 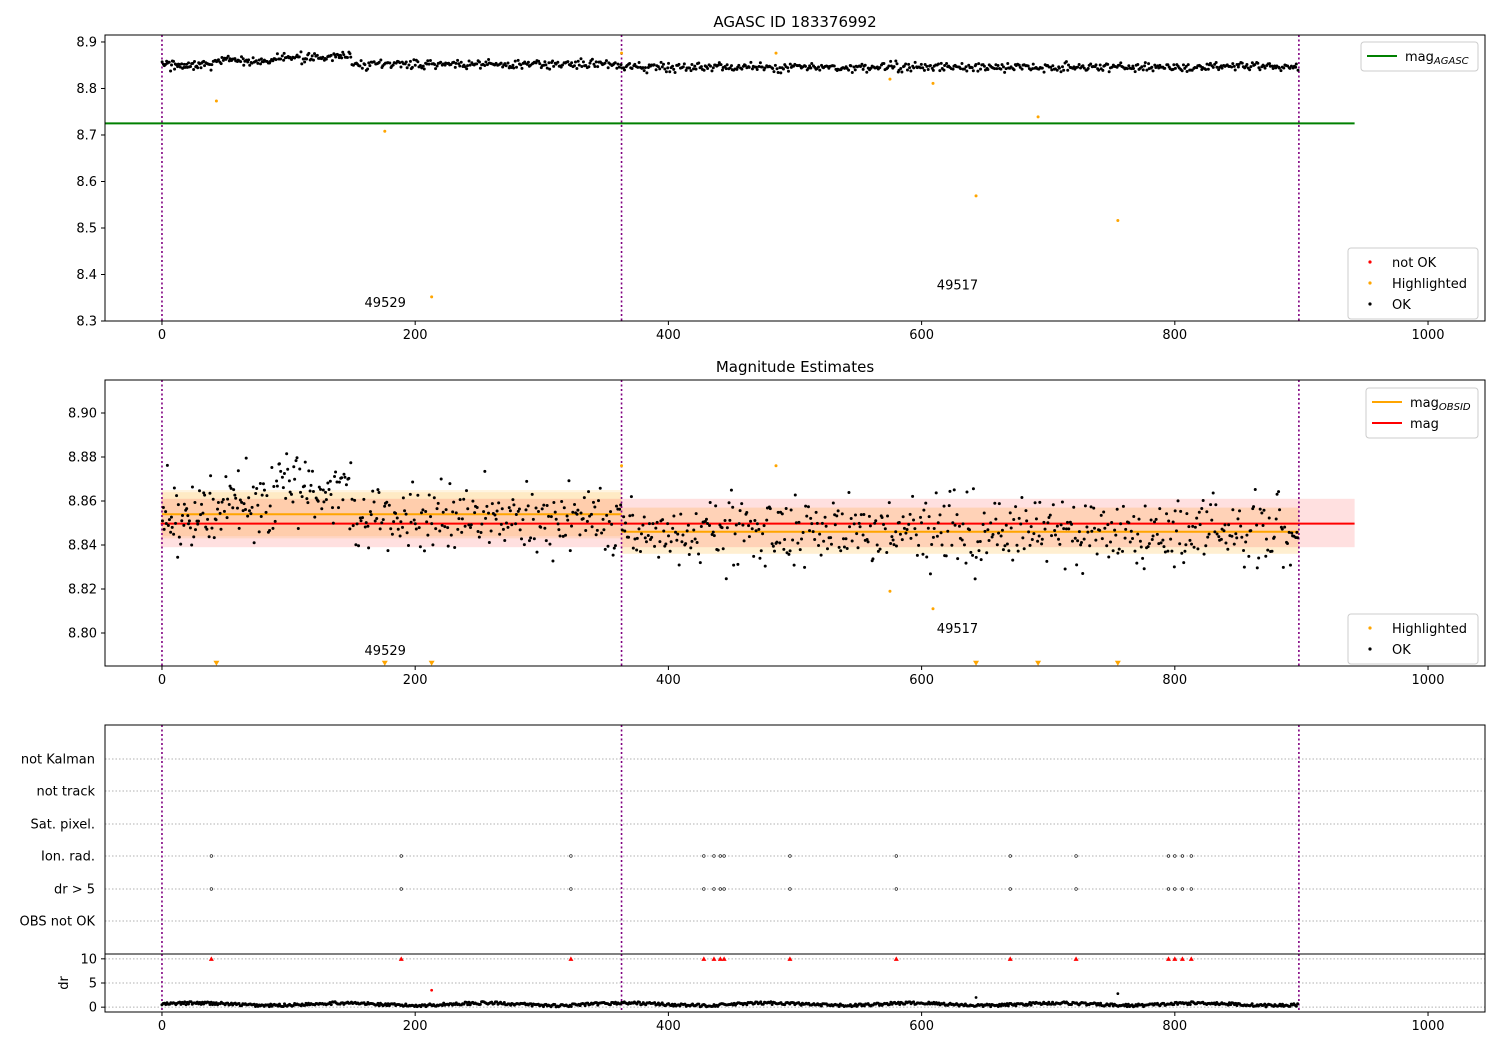 I want to click on legend-label: mag, so click(x=1424, y=424).